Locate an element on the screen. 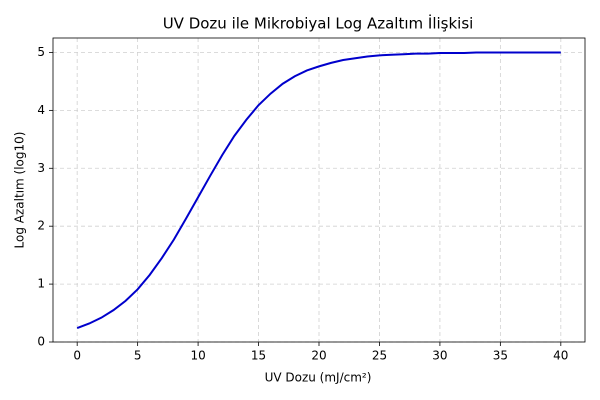 The image size is (600, 400). x-tick-label: 15 is located at coordinates (258, 356).